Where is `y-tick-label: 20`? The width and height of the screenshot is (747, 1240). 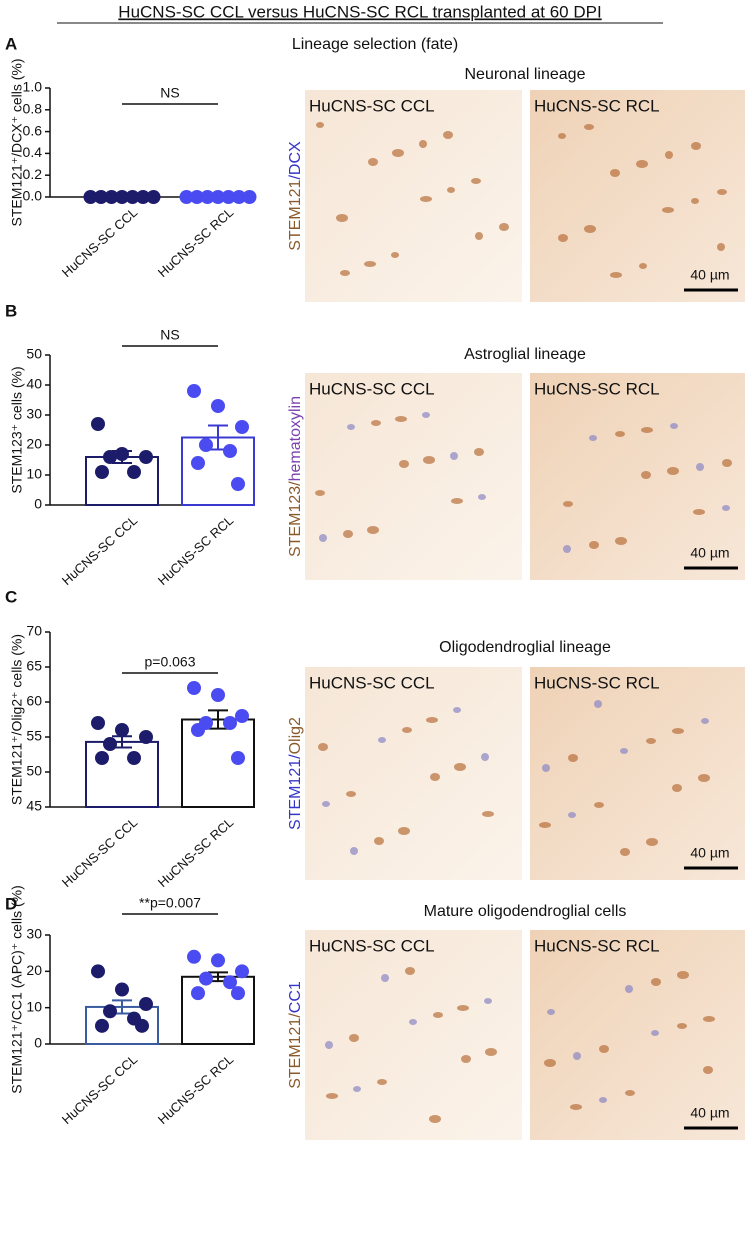 y-tick-label: 20 is located at coordinates (34, 970).